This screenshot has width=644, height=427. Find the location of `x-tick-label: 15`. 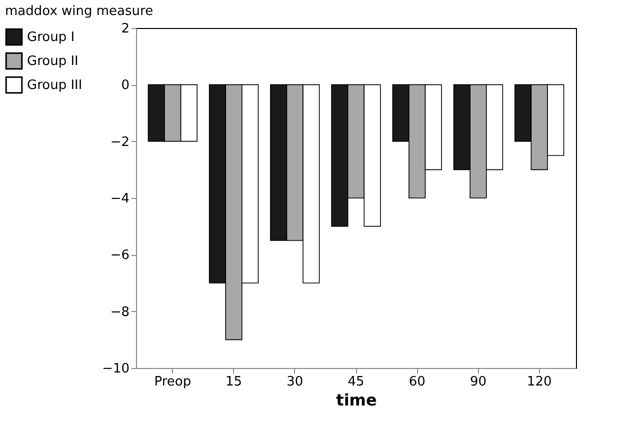

x-tick-label: 15 is located at coordinates (234, 382).